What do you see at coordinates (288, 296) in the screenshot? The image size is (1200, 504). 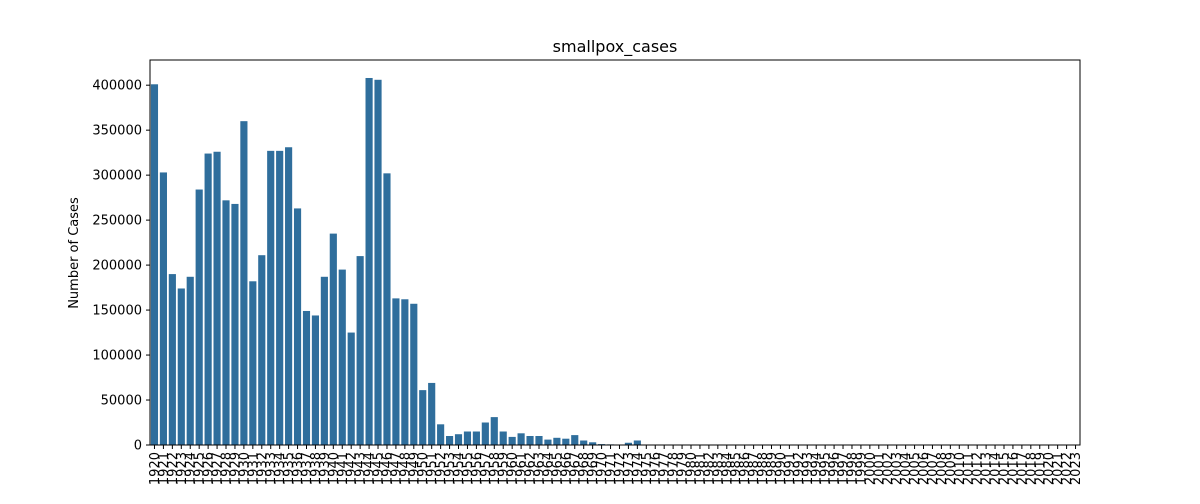 I see `bar-1935` at bounding box center [288, 296].